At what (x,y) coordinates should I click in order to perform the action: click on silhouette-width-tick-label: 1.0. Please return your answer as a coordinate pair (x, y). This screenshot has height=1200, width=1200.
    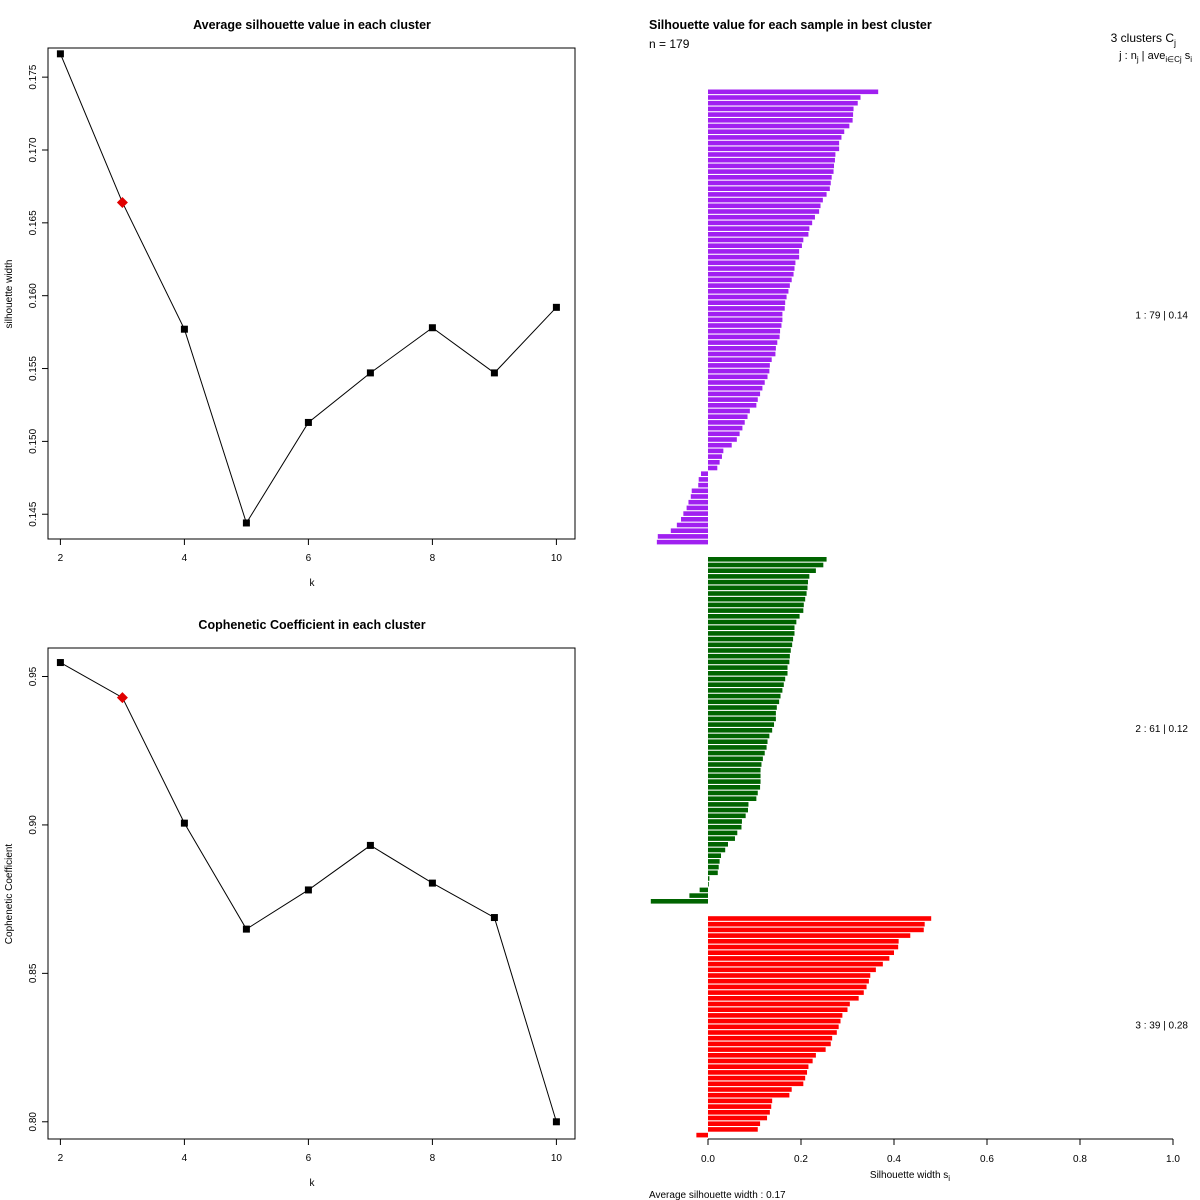
    Looking at the image, I should click on (1173, 1159).